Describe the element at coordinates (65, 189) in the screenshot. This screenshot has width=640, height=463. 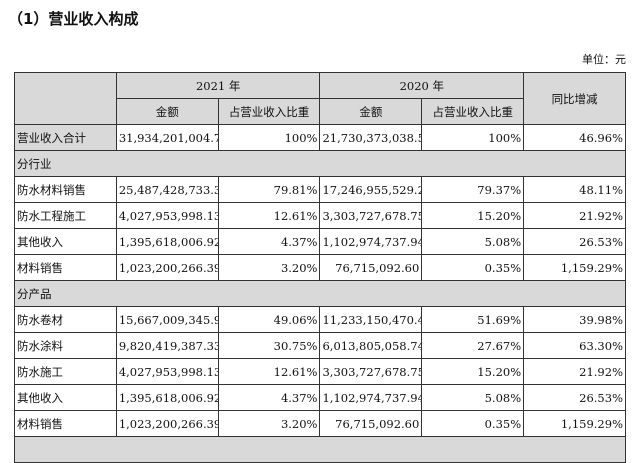
I see `row-label: 防水材料销售` at that location.